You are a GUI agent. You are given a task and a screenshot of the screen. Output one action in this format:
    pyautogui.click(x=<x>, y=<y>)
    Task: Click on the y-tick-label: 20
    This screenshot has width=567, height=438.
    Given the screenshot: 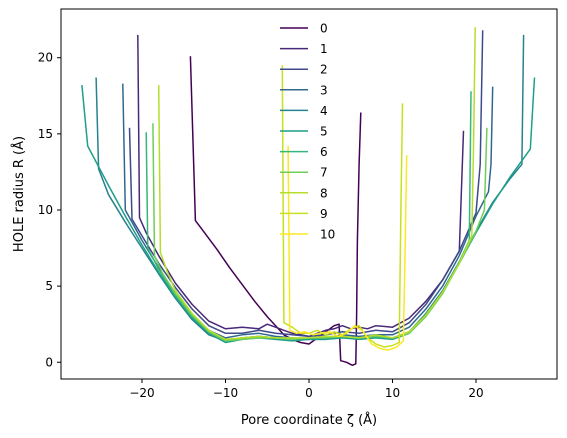 What is the action you would take?
    pyautogui.click(x=45, y=58)
    